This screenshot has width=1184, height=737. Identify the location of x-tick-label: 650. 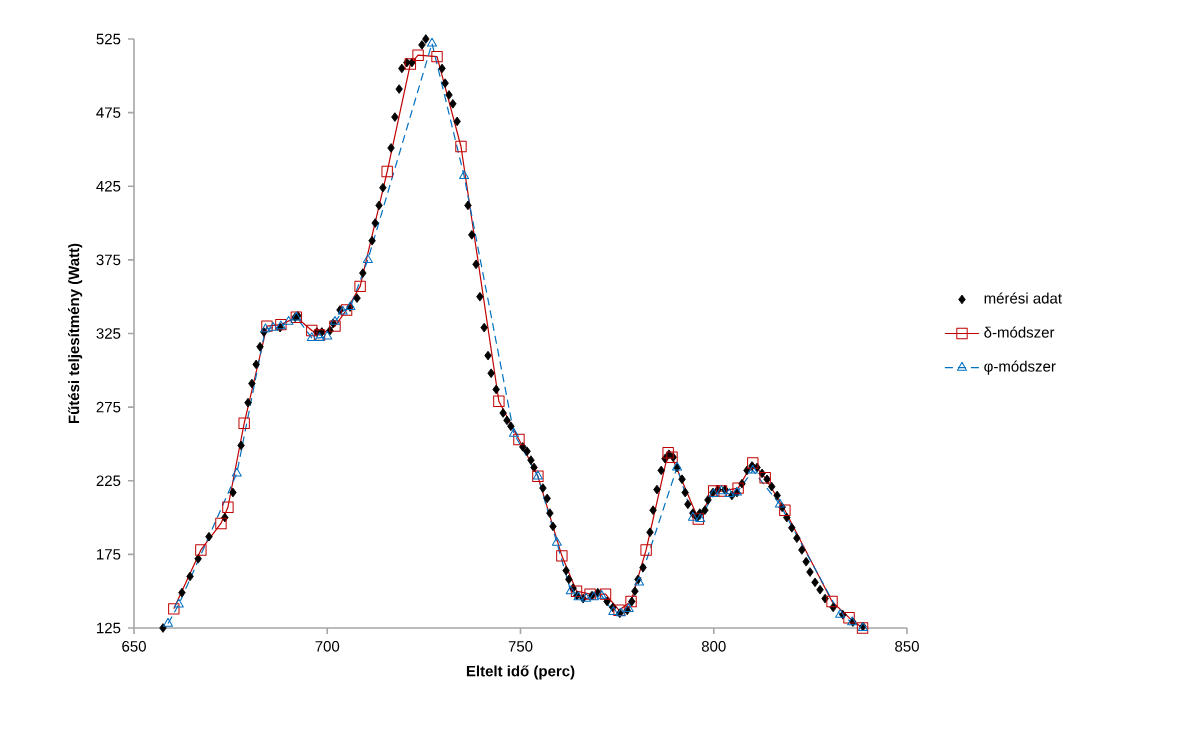
(134, 646).